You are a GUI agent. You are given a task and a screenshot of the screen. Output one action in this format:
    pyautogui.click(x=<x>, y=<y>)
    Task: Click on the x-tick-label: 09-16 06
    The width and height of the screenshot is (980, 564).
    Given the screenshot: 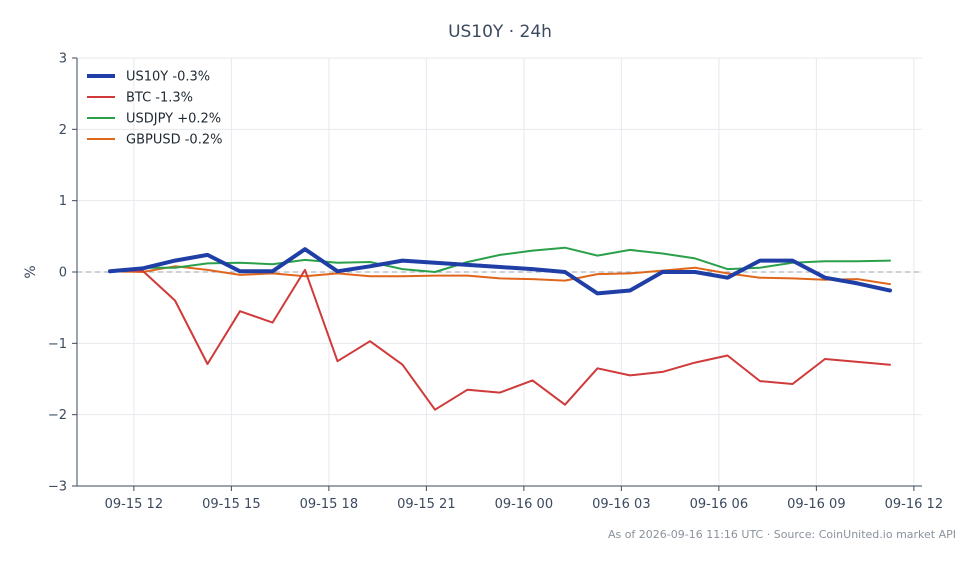 What is the action you would take?
    pyautogui.click(x=719, y=504)
    